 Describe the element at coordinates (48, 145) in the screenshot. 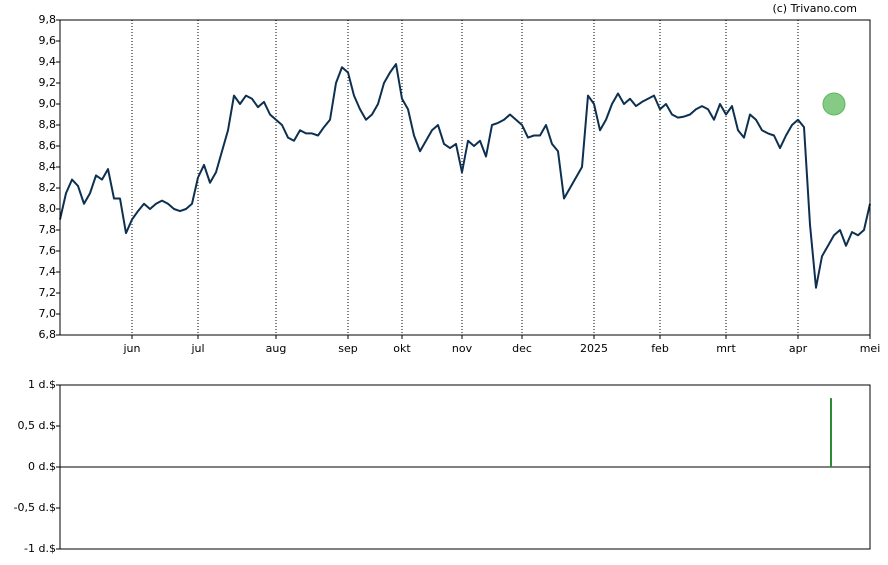

I see `y-tick-label: 8,6` at that location.